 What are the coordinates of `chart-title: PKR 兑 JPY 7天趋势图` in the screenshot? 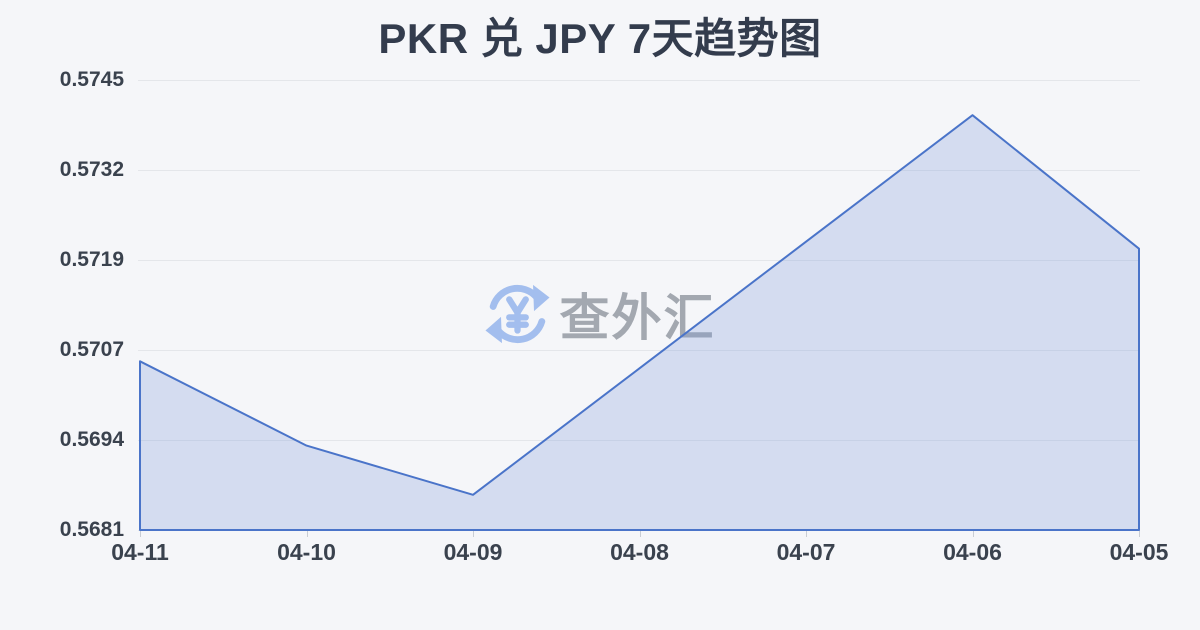 It's located at (600, 38).